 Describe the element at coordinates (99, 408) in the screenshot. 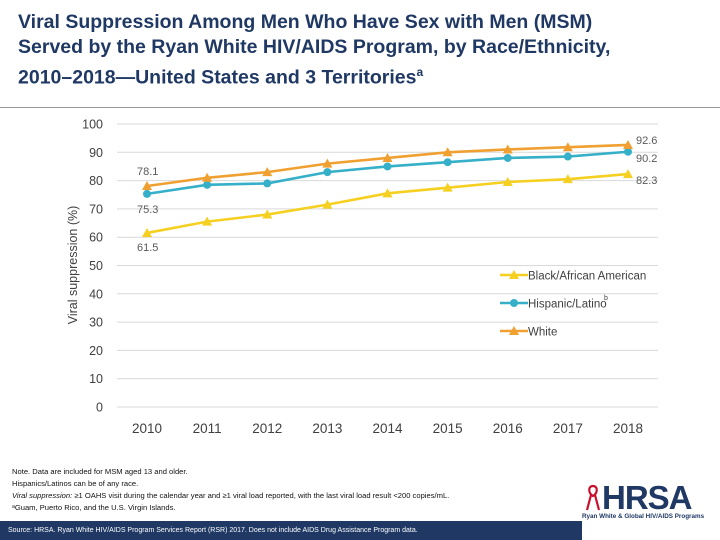

I see `y-tick-label: 0` at that location.